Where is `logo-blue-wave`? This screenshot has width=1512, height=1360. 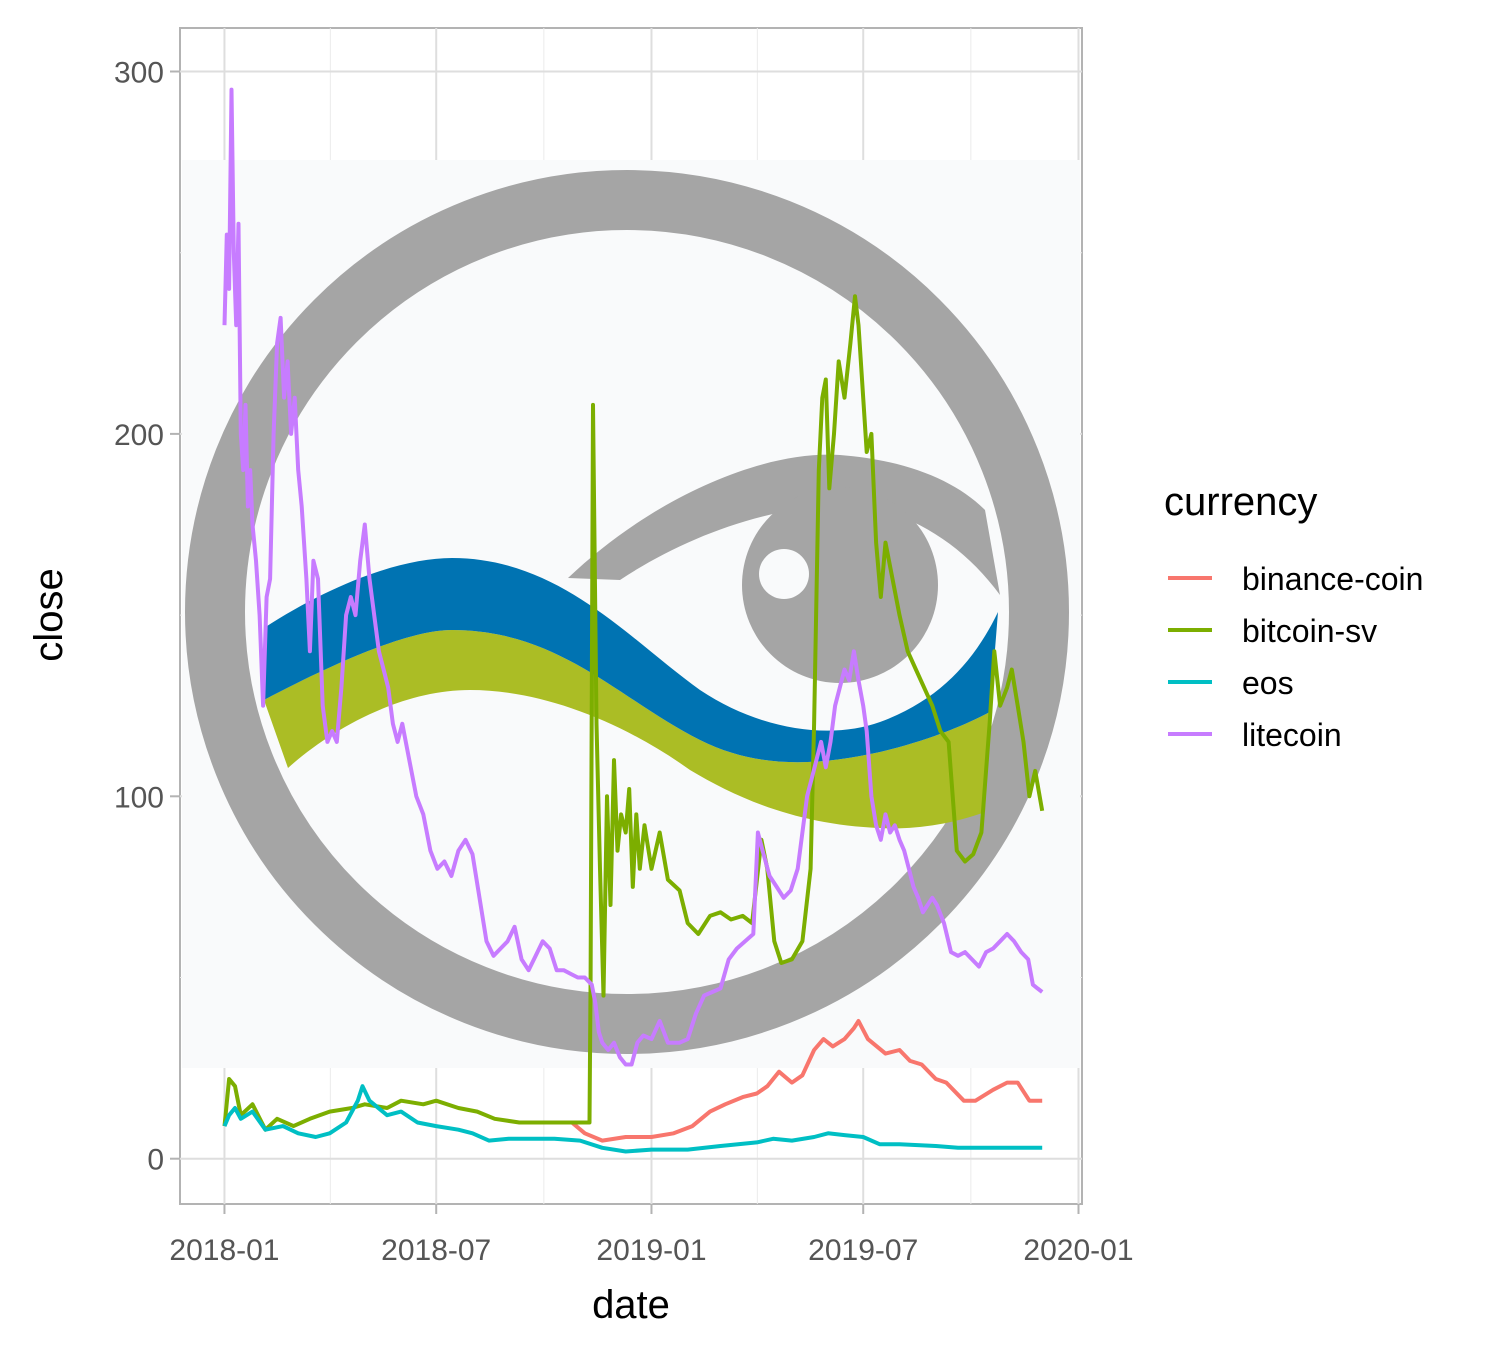 logo-blue-wave is located at coordinates (631, 660).